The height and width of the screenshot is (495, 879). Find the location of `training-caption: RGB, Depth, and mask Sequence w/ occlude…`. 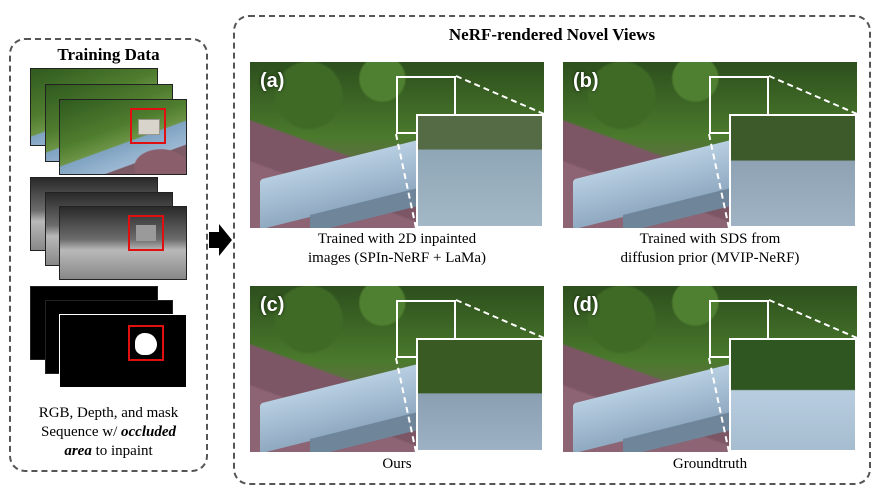

training-caption: RGB, Depth, and mask Sequence w/ occlude… is located at coordinates (108, 432).